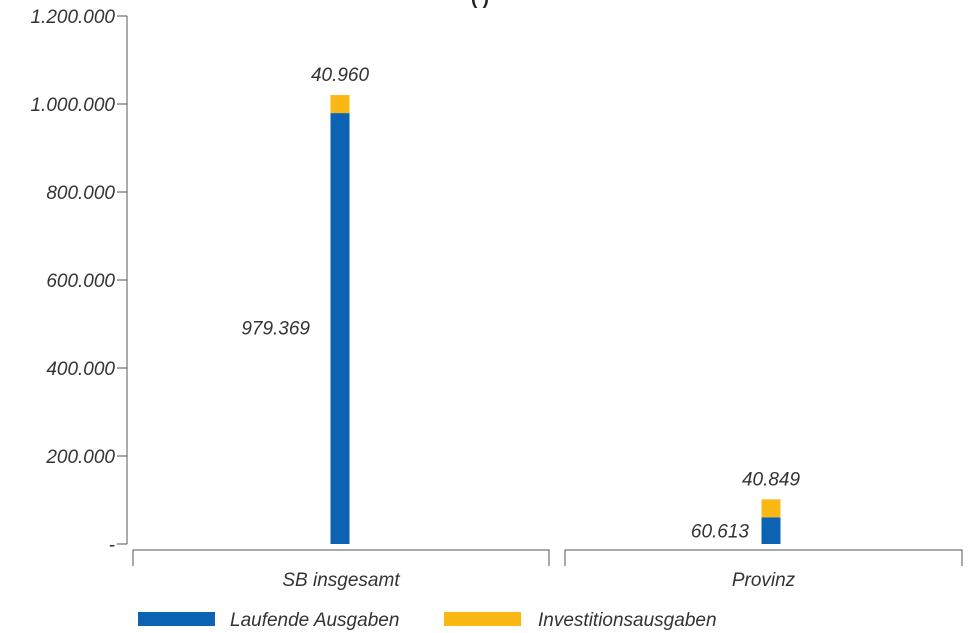 This screenshot has height=633, width=968. What do you see at coordinates (720, 532) in the screenshot?
I see `data-label-laufende: 60.613` at bounding box center [720, 532].